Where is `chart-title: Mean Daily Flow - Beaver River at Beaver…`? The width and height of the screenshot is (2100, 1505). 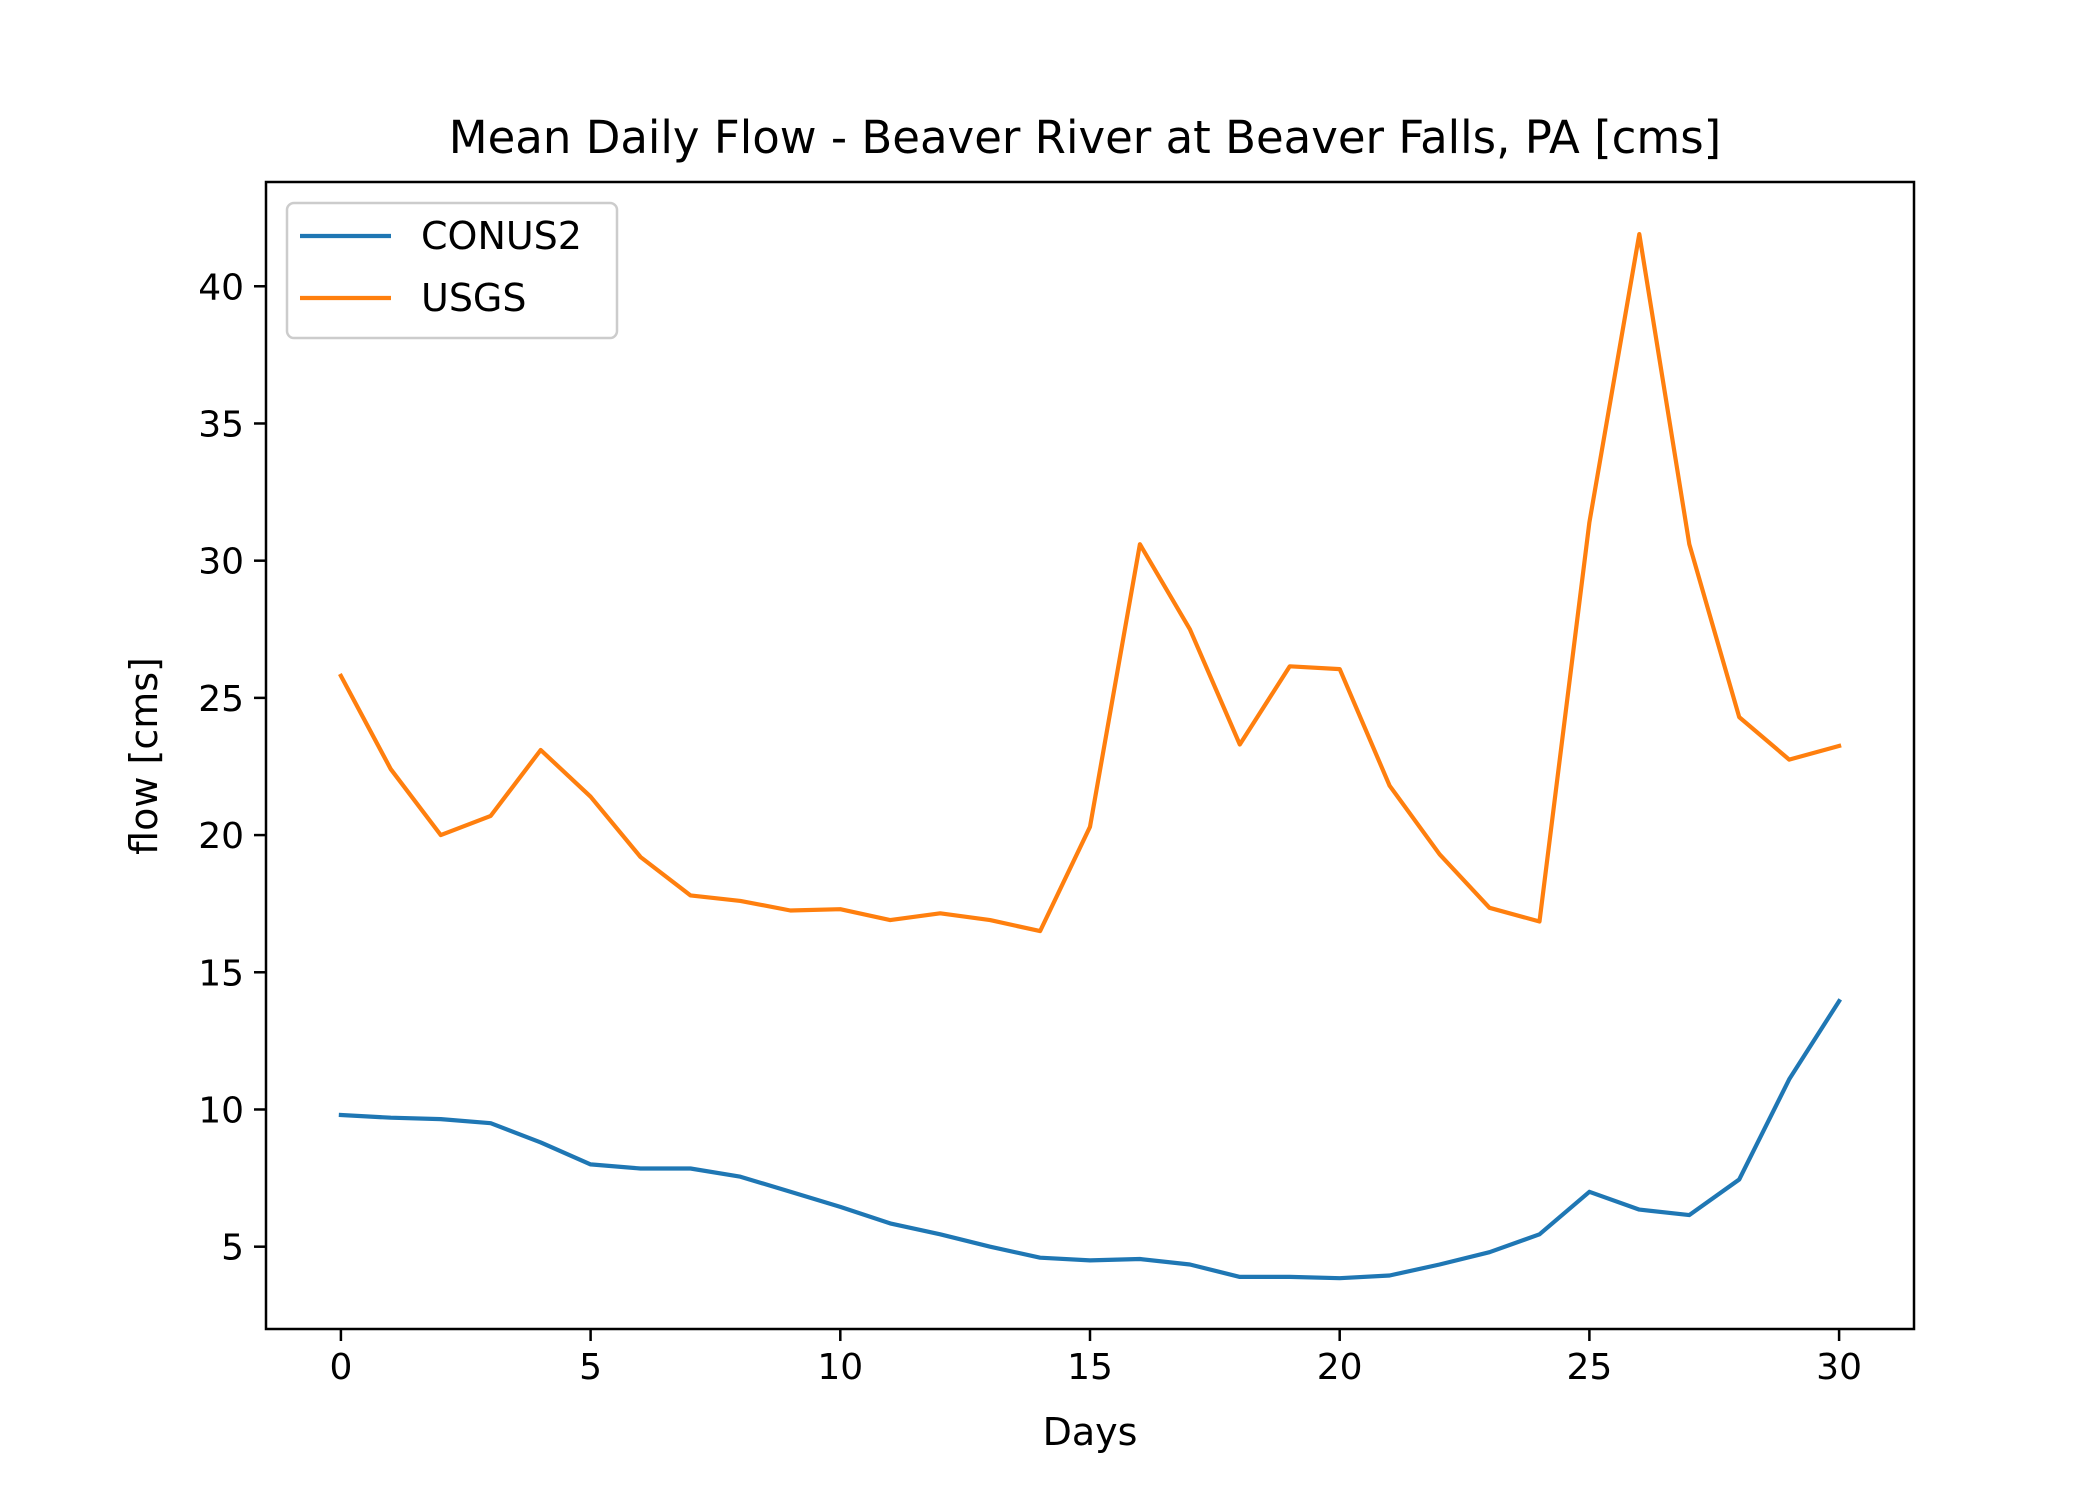
chart-title: Mean Daily Flow - Beaver River at Beaver… is located at coordinates (1085, 137).